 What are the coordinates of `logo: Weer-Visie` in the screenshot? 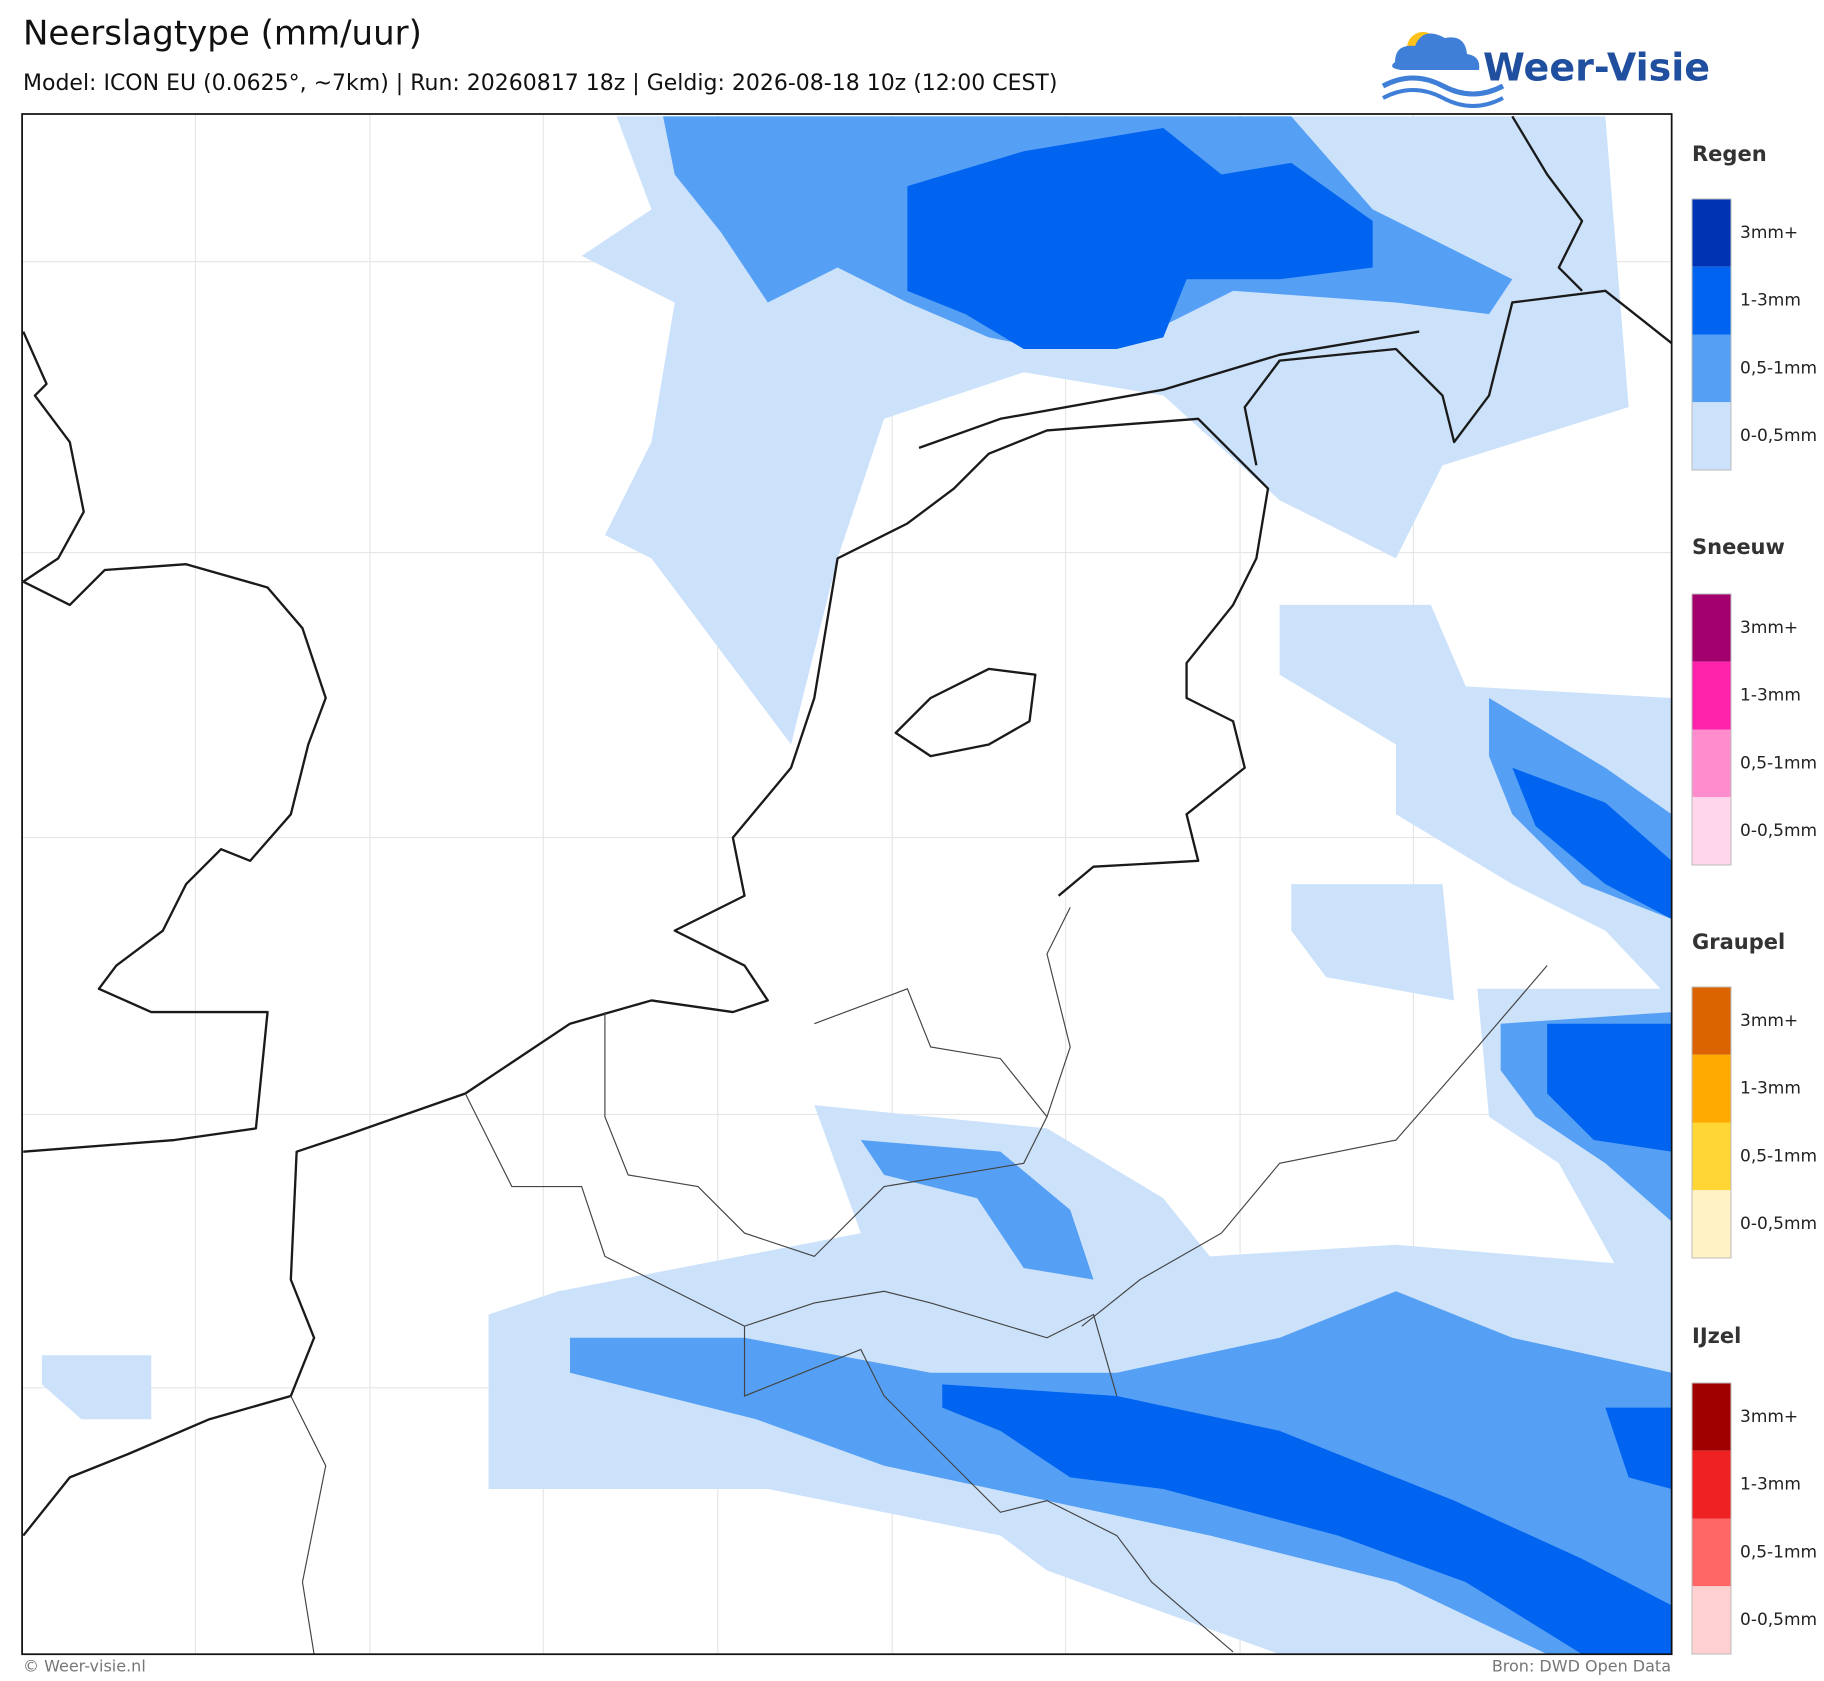 It's located at (1545, 70).